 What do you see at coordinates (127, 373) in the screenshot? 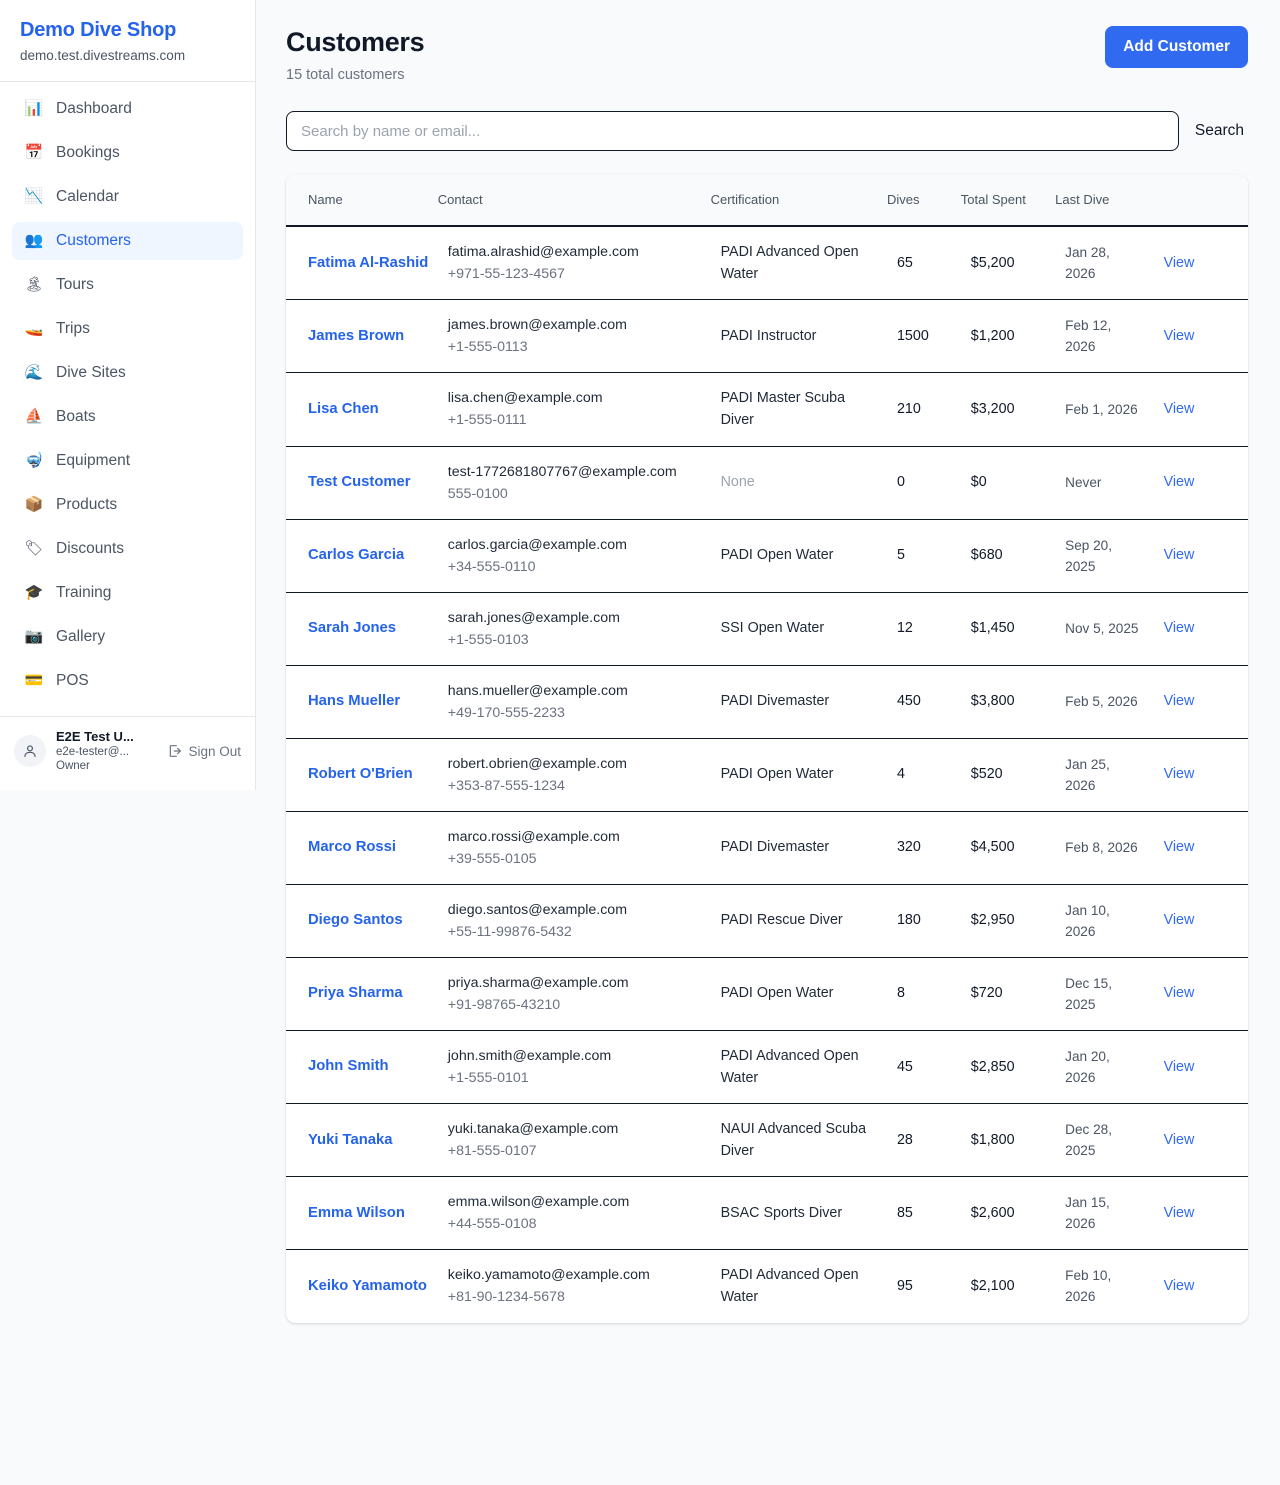
I see `sidebar-item-dive-sites: 🌊 Dive Sites` at bounding box center [127, 373].